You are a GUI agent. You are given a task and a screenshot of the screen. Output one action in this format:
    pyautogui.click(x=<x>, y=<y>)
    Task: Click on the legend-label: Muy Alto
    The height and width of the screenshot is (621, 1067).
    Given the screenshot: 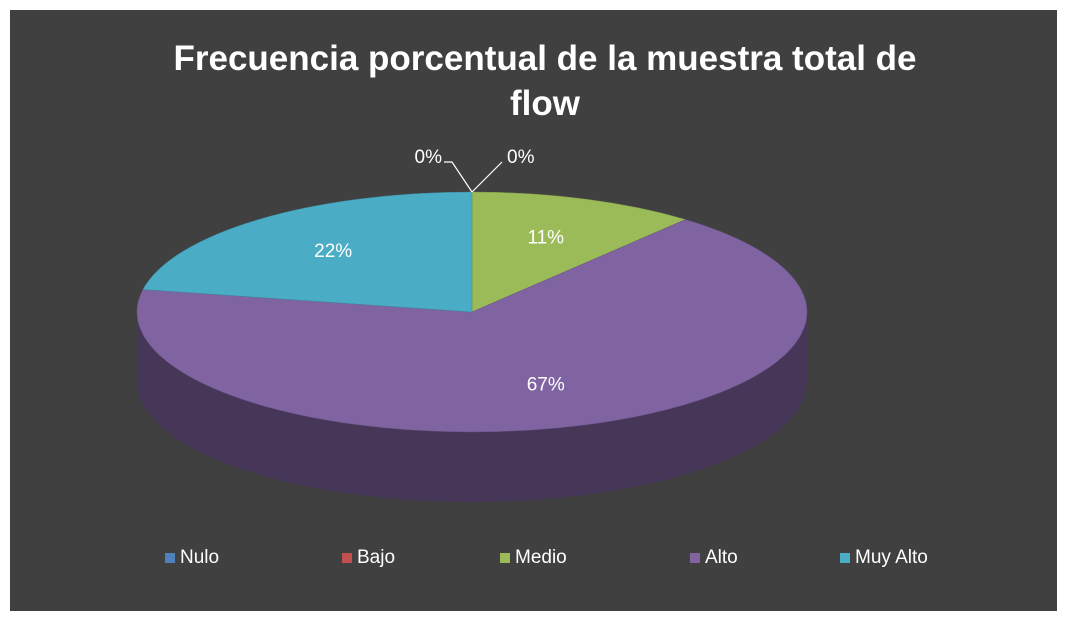 What is the action you would take?
    pyautogui.click(x=891, y=557)
    